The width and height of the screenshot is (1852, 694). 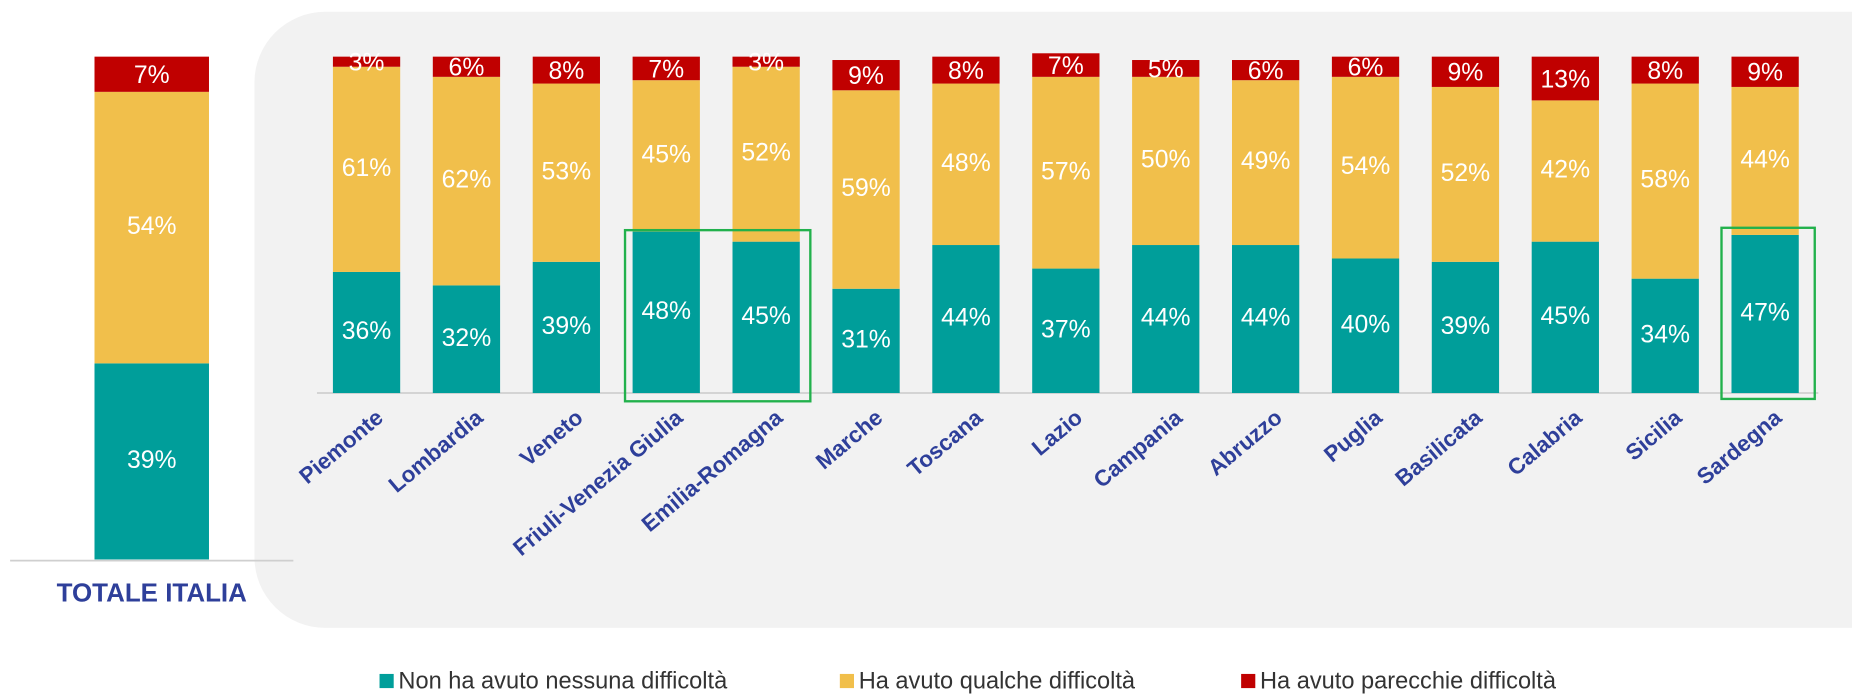 I want to click on value-label: 42%, so click(x=1566, y=170).